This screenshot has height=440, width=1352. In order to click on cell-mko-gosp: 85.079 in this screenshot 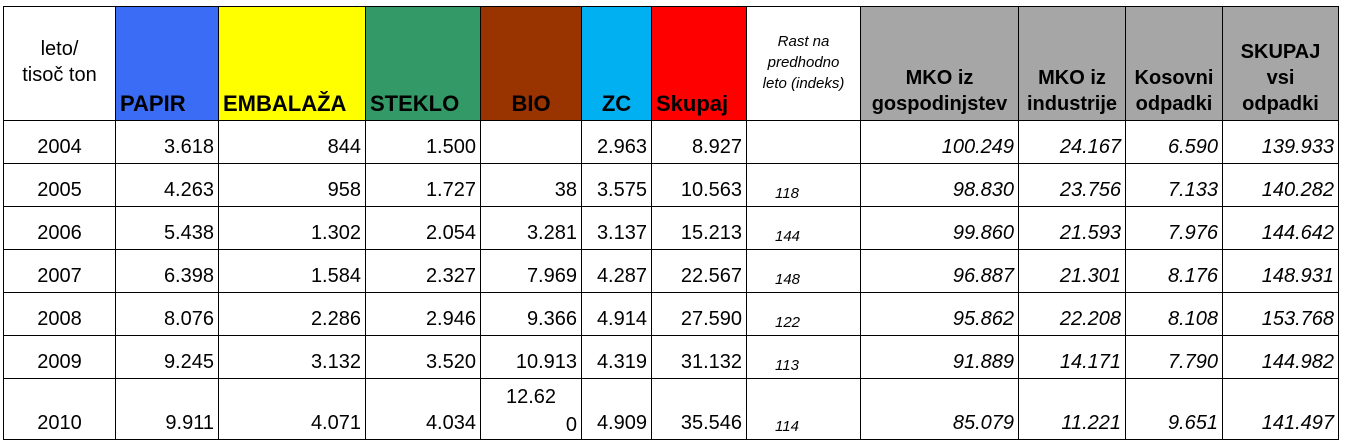, I will do `click(939, 409)`.